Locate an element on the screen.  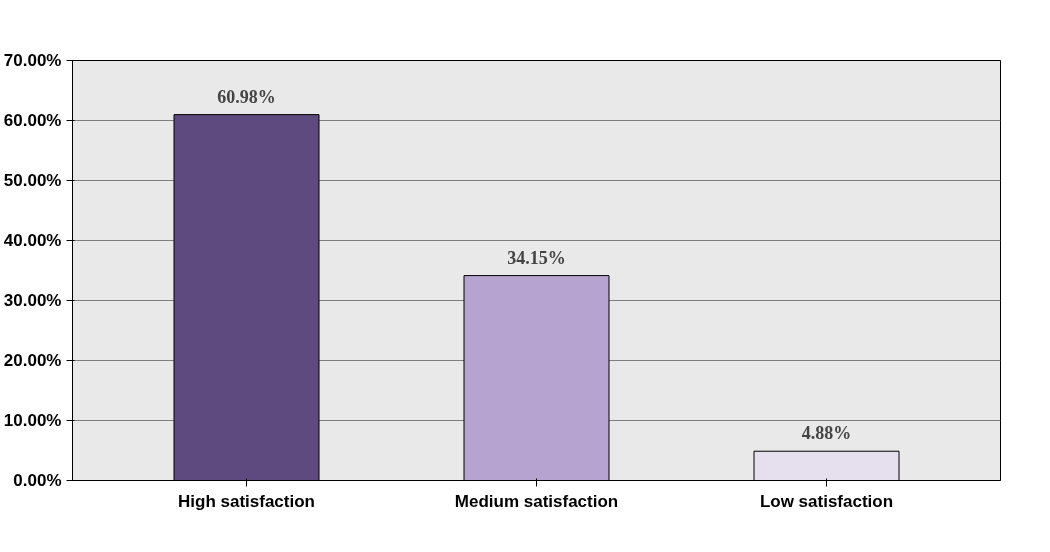
y-tick-label: 60.00% is located at coordinates (32, 120).